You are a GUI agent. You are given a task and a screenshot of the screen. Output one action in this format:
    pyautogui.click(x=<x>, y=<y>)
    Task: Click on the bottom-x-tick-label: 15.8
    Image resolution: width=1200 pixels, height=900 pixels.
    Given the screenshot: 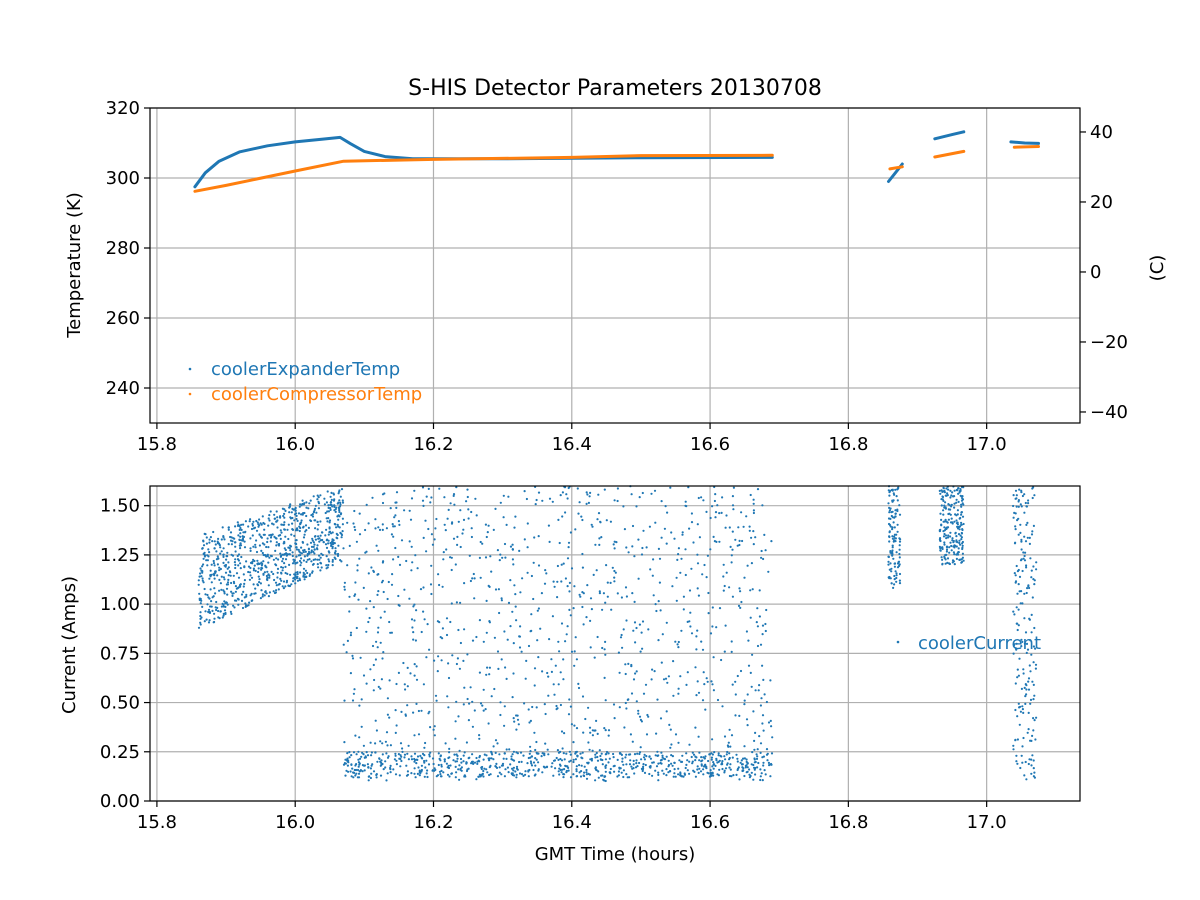 What is the action you would take?
    pyautogui.click(x=157, y=822)
    